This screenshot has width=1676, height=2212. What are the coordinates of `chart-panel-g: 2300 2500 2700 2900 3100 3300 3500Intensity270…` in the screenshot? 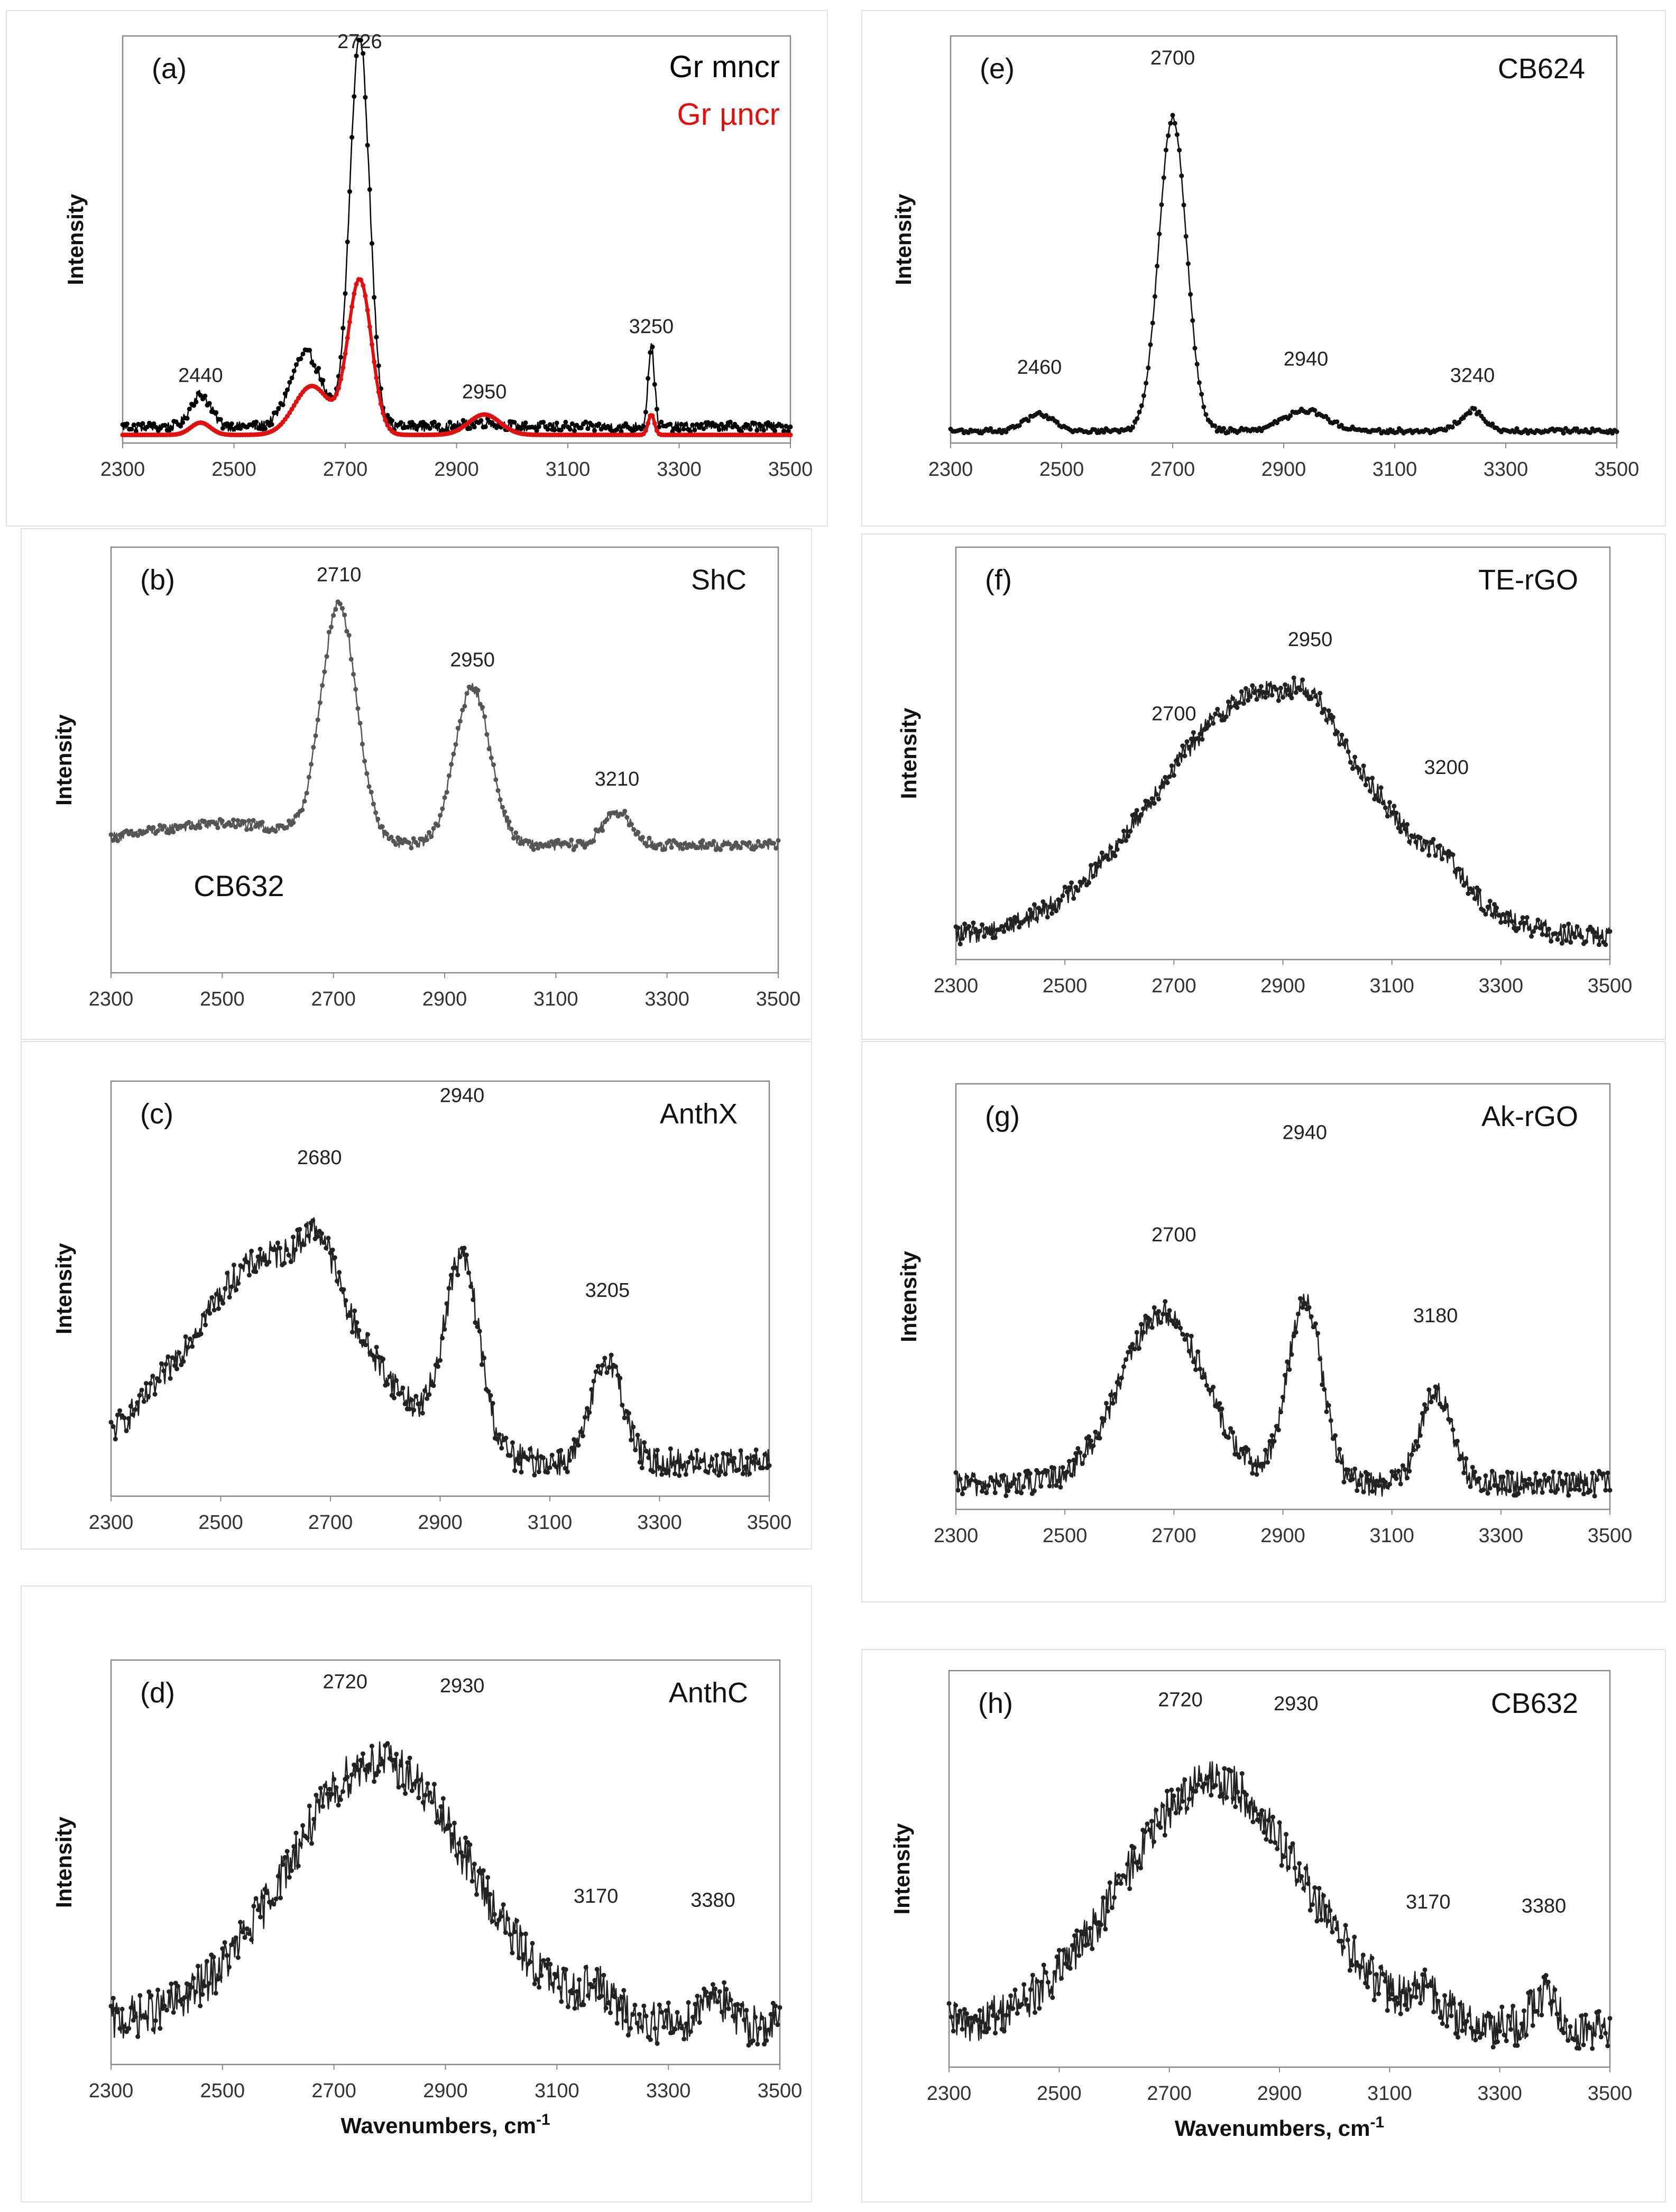 It's located at (1263, 1321).